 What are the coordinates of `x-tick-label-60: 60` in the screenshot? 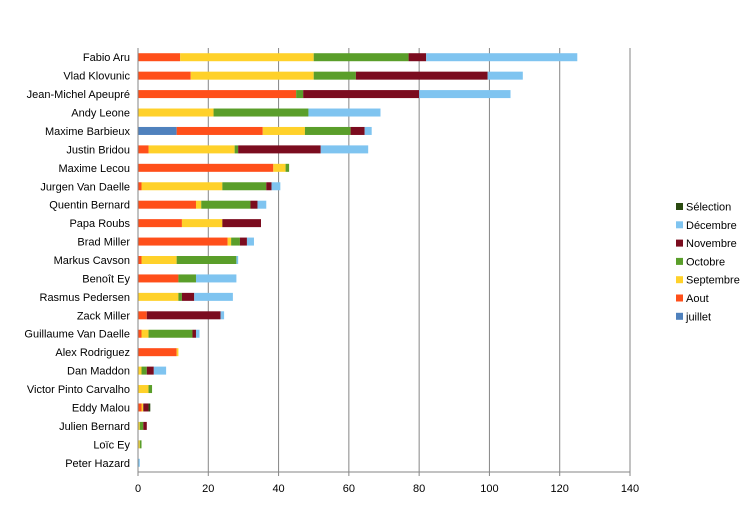 It's located at (349, 489).